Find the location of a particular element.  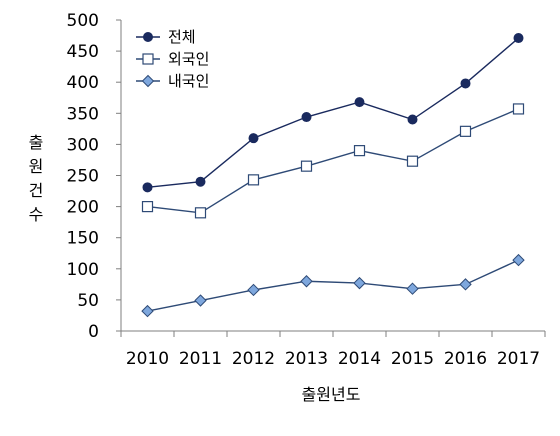

y-tick-label: 300 is located at coordinates (83, 145).